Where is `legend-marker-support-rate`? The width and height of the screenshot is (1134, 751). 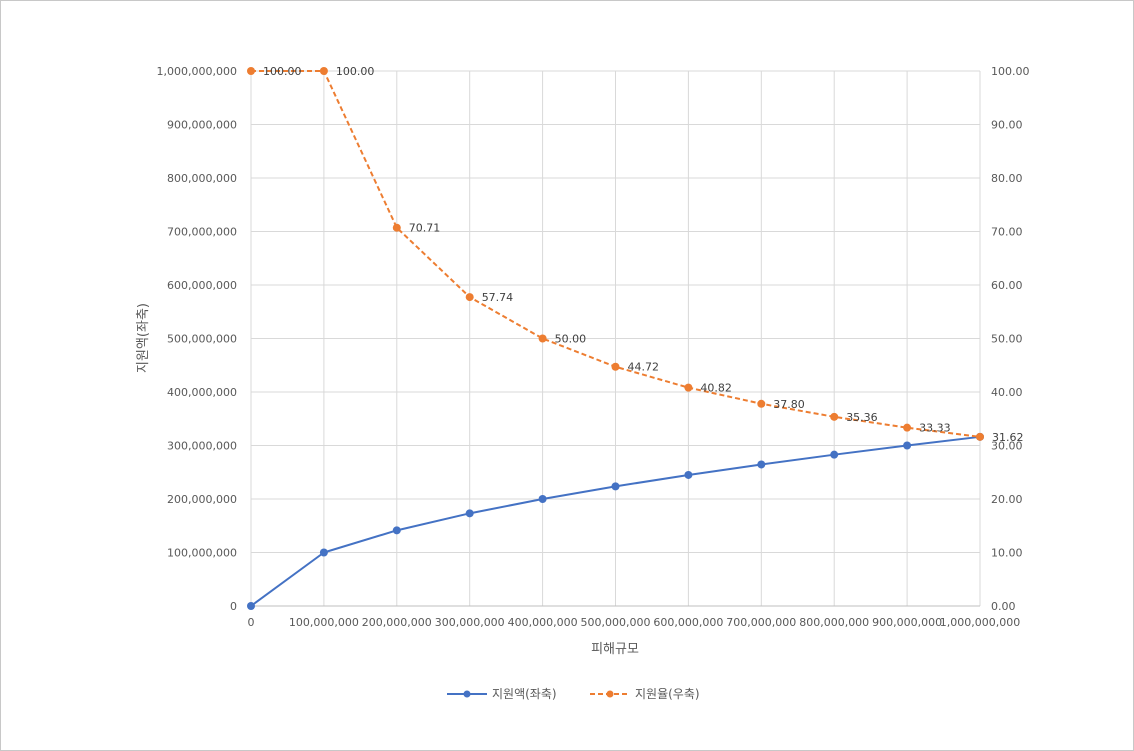 legend-marker-support-rate is located at coordinates (610, 694).